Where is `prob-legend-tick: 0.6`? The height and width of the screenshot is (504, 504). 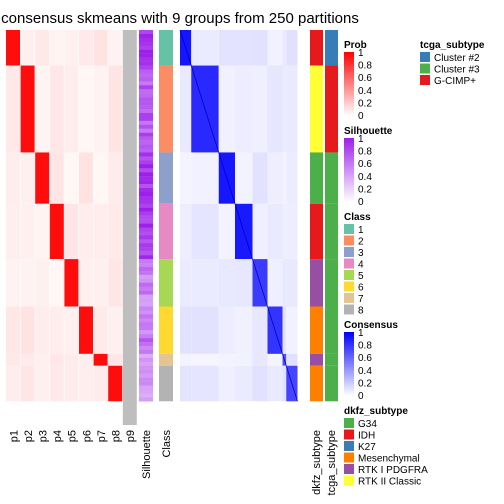
prob-legend-tick: 0.6 is located at coordinates (365, 78).